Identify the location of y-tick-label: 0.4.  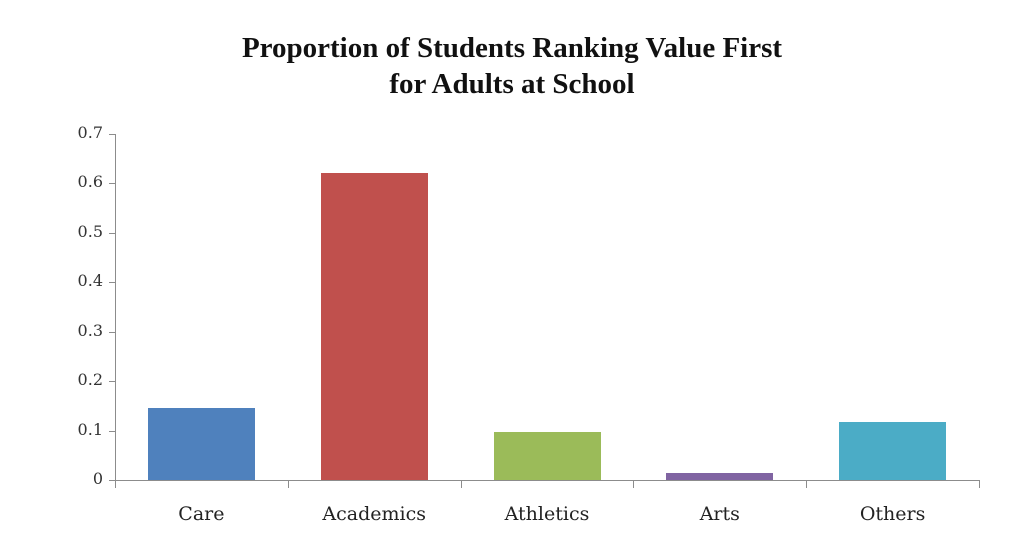
(90, 281).